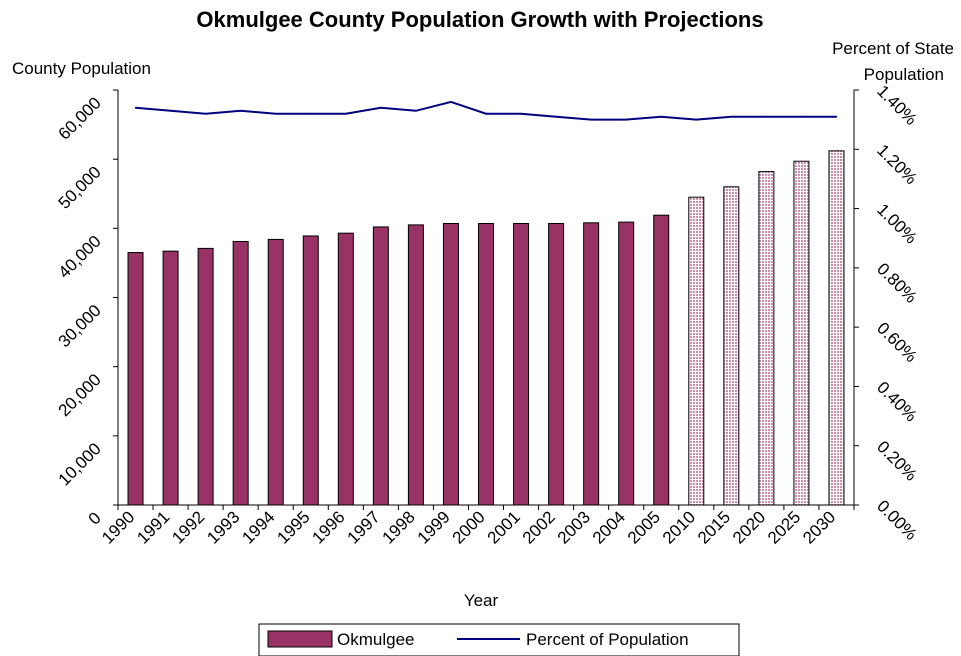 This screenshot has width=961, height=656. Describe the element at coordinates (469, 527) in the screenshot. I see `x-tick-label: 2000` at that location.